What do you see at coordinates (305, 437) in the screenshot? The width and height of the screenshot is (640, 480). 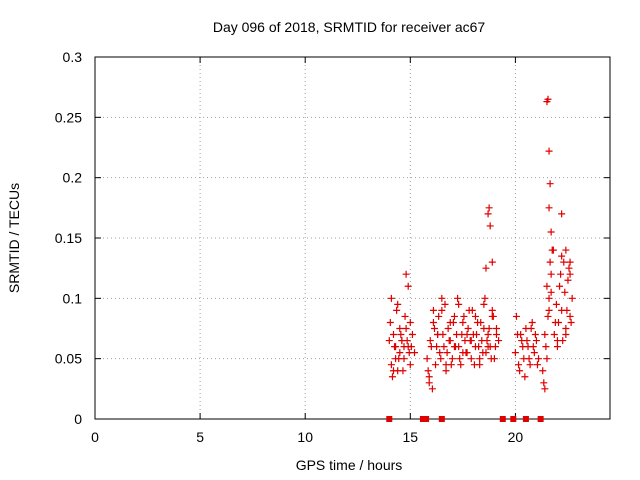 I see `x-tick-label: 10` at bounding box center [305, 437].